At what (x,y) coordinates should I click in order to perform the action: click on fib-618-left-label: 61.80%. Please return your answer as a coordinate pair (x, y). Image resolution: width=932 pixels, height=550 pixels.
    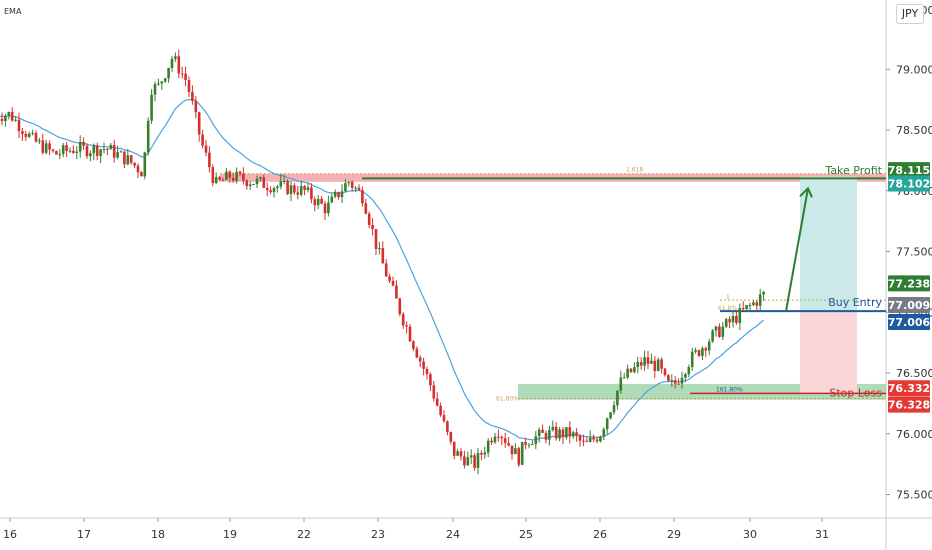
    Looking at the image, I should click on (507, 399).